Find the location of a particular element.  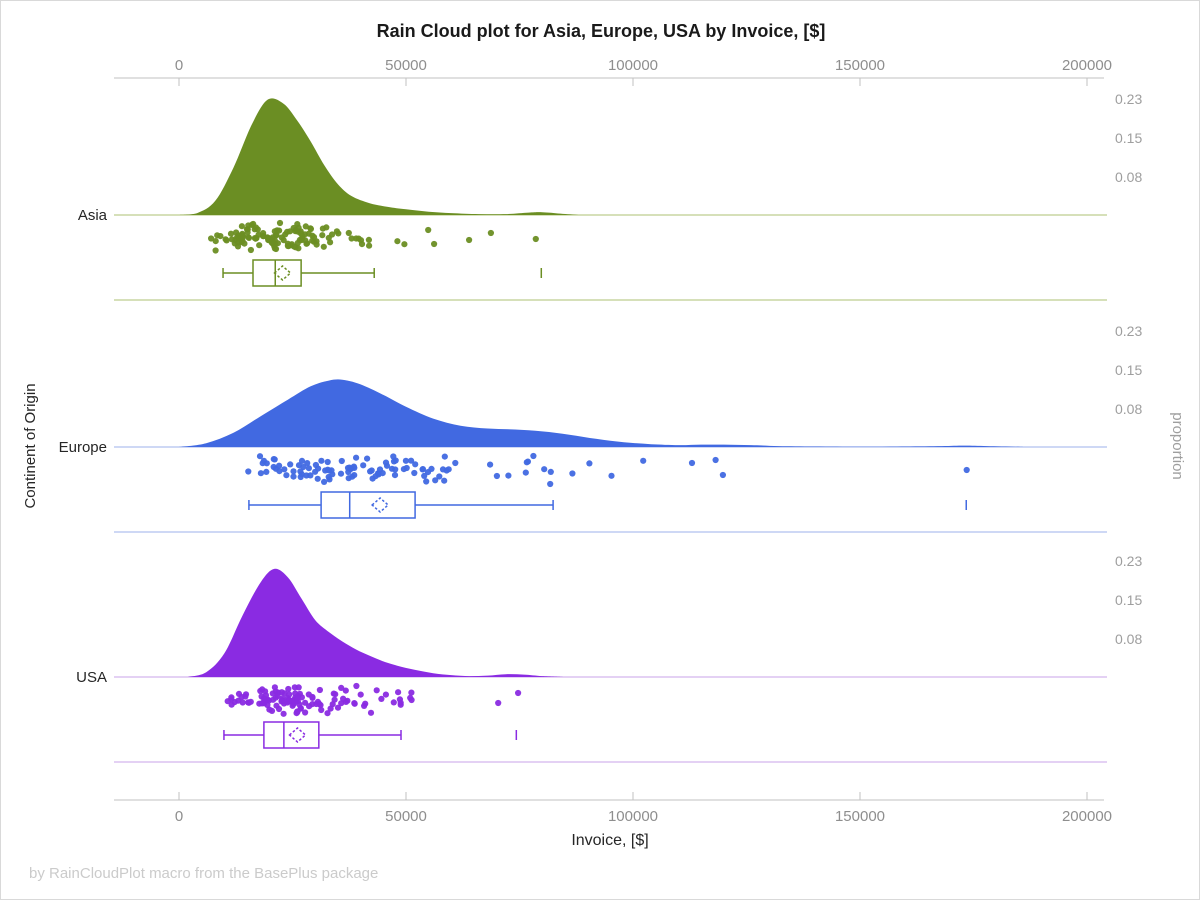

box-plot-asia is located at coordinates (382, 273).